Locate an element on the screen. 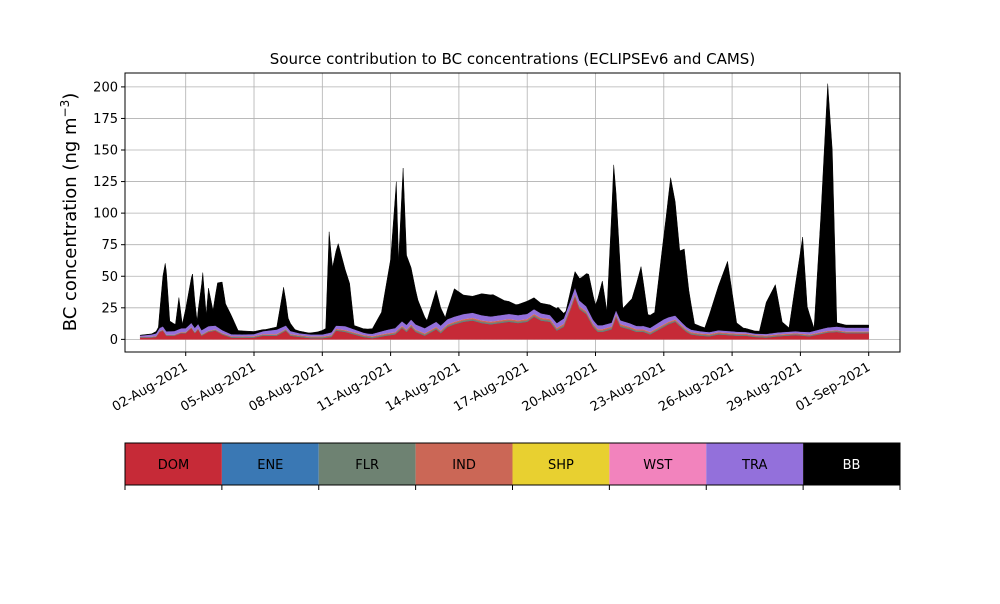 Image resolution: width=1000 pixels, height=604 pixels. legend-swatch-bb is located at coordinates (851, 464).